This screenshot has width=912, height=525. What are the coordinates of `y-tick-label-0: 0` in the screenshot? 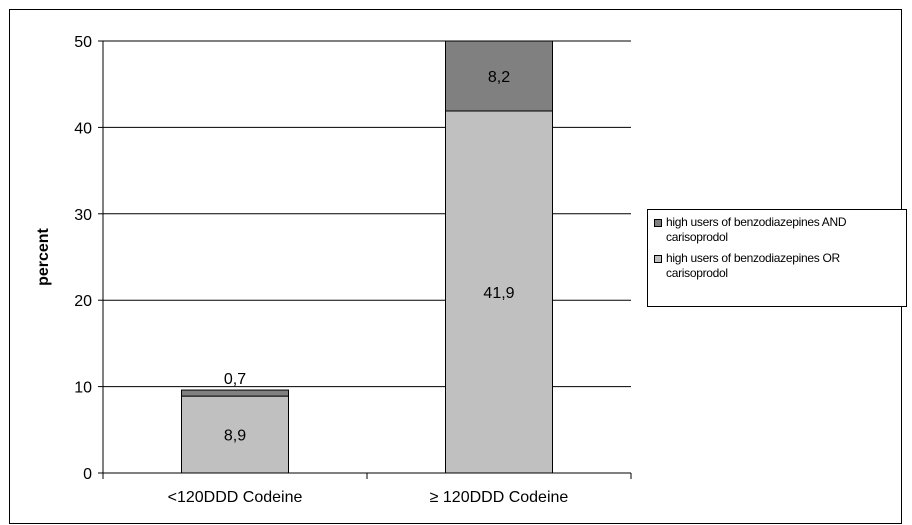 It's located at (87, 474).